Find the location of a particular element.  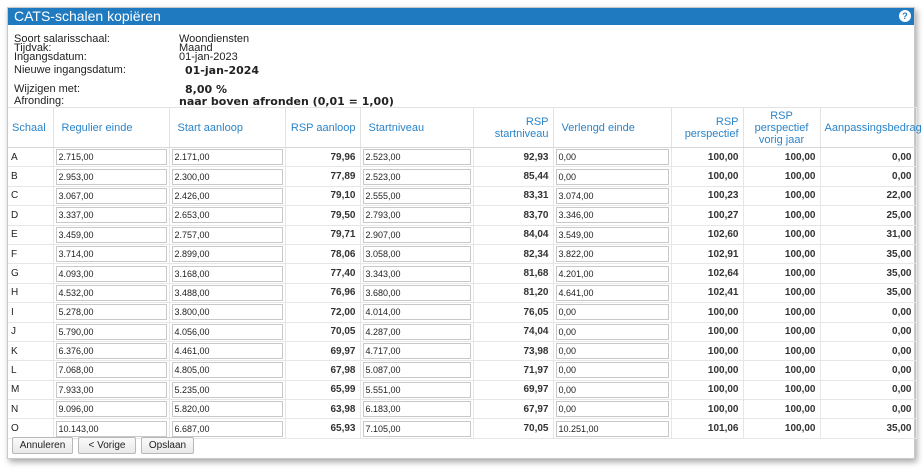

col-aanpassingsbedrag: Aanpassingsbedrag is located at coordinates (871, 127).